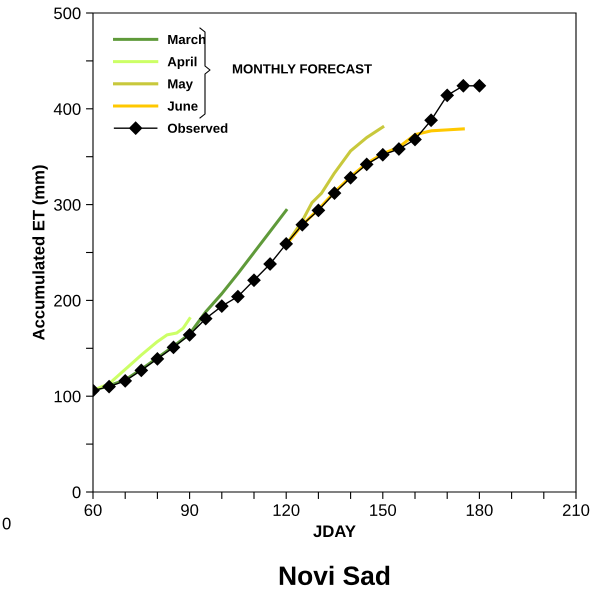 The width and height of the screenshot is (598, 598). What do you see at coordinates (67, 109) in the screenshot?
I see `y-tick-label: 400` at bounding box center [67, 109].